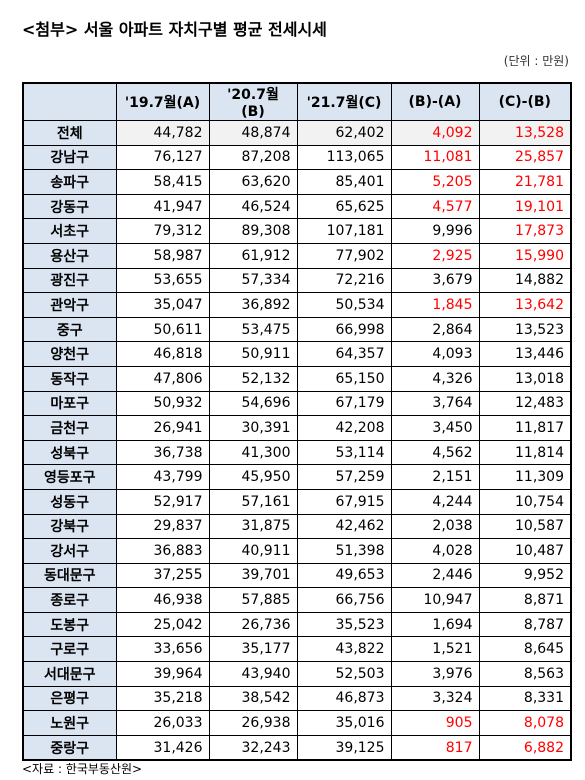 The image size is (585, 780). I want to click on district-cell: 구로구, so click(69, 649).